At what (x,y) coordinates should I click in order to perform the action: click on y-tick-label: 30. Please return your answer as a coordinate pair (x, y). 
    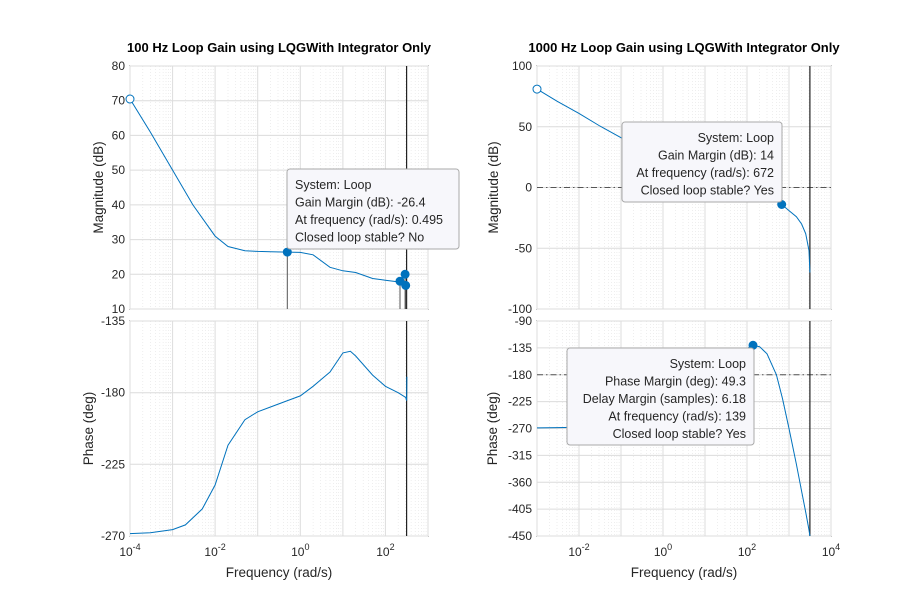
    Looking at the image, I should click on (119, 240).